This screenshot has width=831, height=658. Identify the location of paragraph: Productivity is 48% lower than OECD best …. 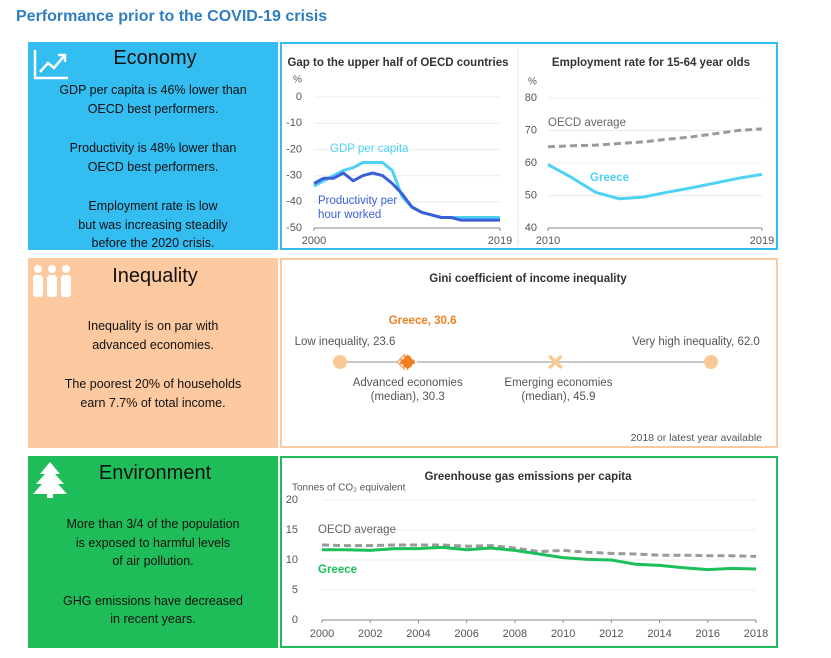
(153, 157).